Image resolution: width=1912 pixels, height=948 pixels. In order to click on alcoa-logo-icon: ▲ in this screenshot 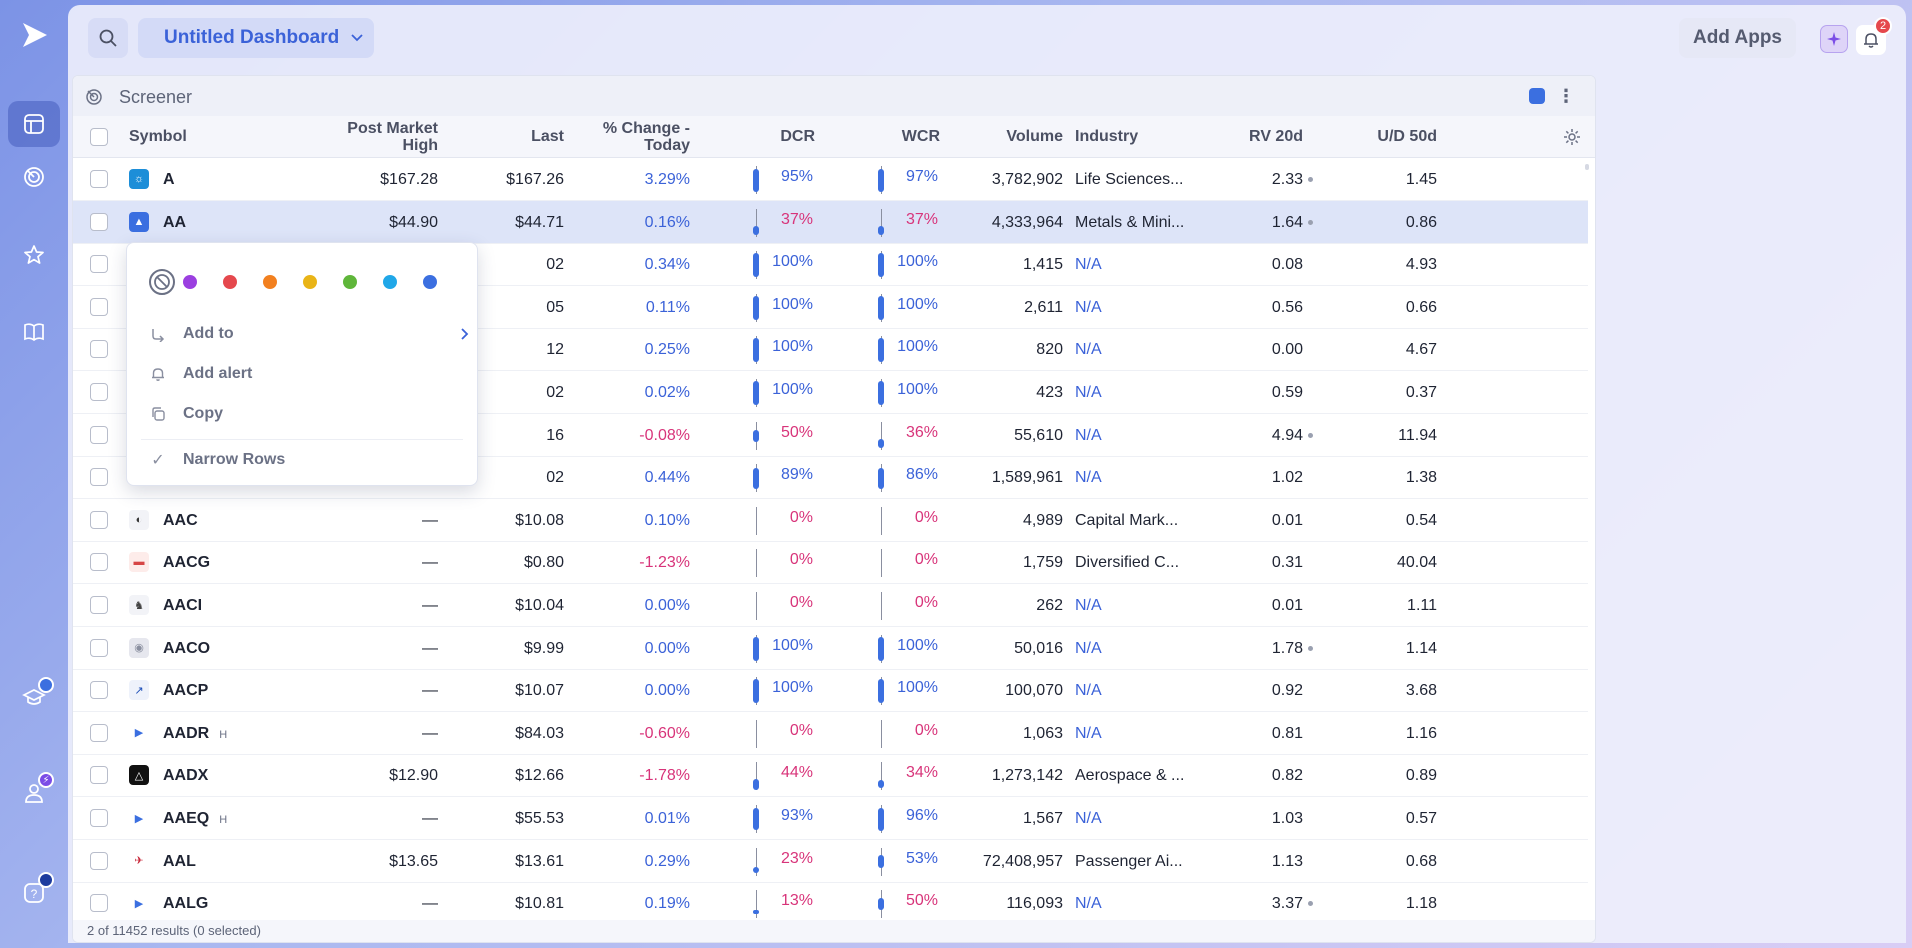, I will do `click(139, 221)`.